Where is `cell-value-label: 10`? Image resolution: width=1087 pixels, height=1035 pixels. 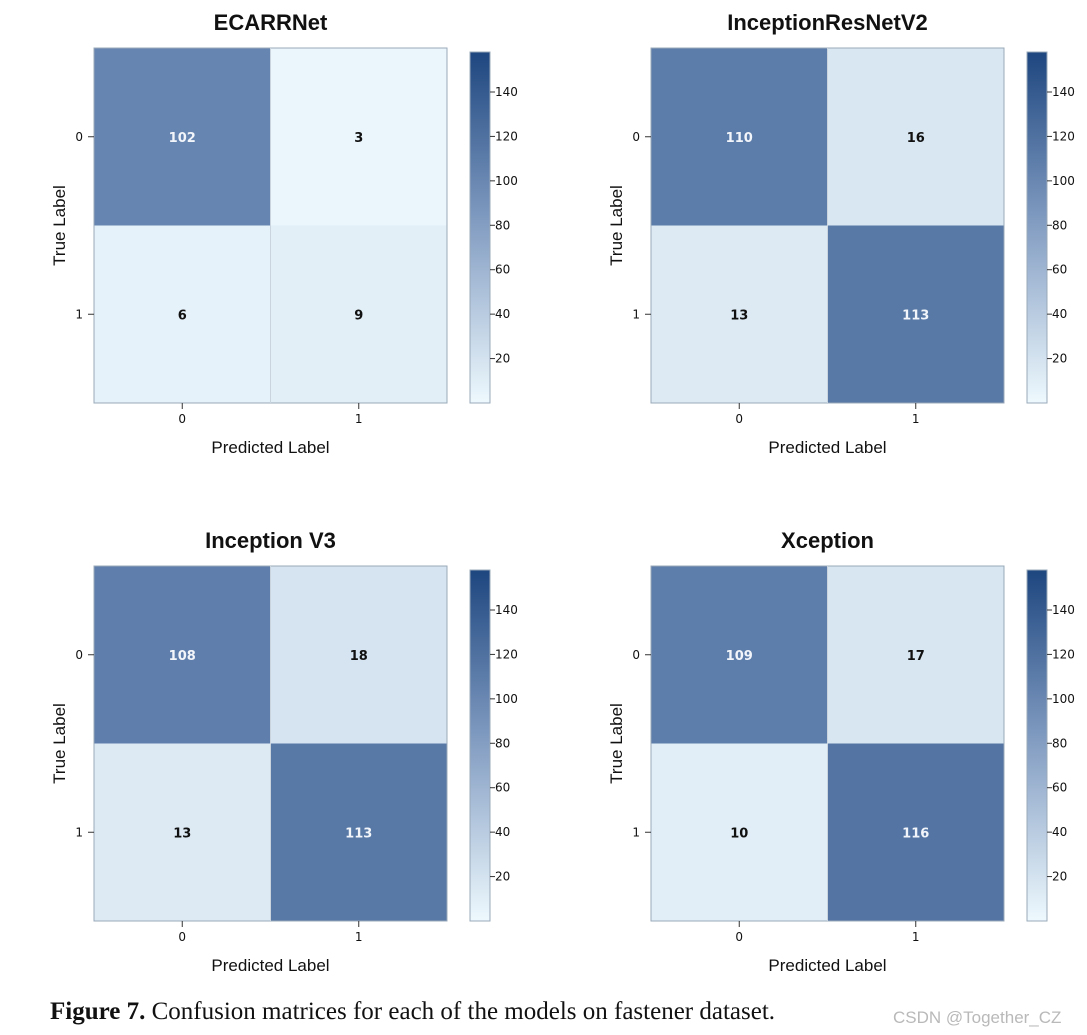
cell-value-label: 10 is located at coordinates (739, 833).